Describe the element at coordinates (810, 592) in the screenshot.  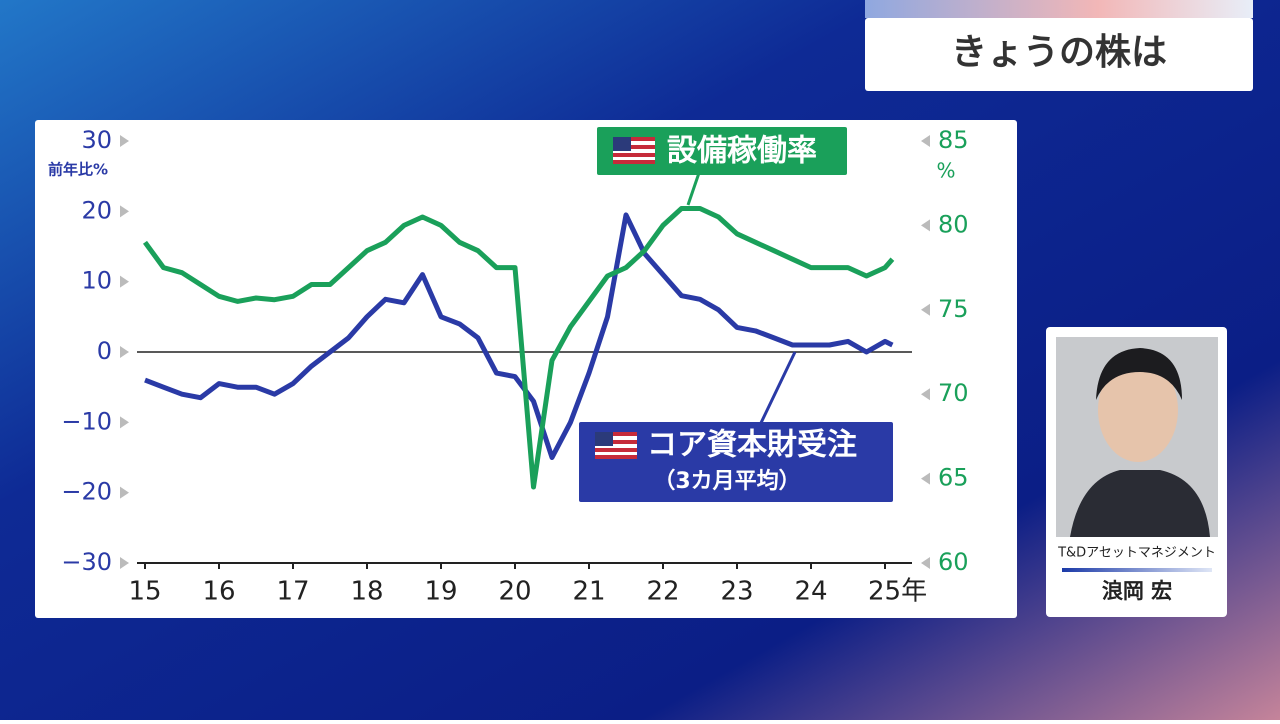
I see `x-tick-label: 24` at that location.